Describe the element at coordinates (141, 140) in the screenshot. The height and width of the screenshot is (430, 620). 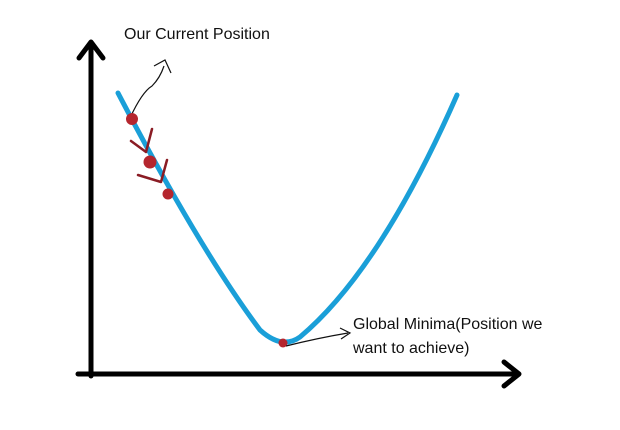
I see `step-arrow-1-icon` at that location.